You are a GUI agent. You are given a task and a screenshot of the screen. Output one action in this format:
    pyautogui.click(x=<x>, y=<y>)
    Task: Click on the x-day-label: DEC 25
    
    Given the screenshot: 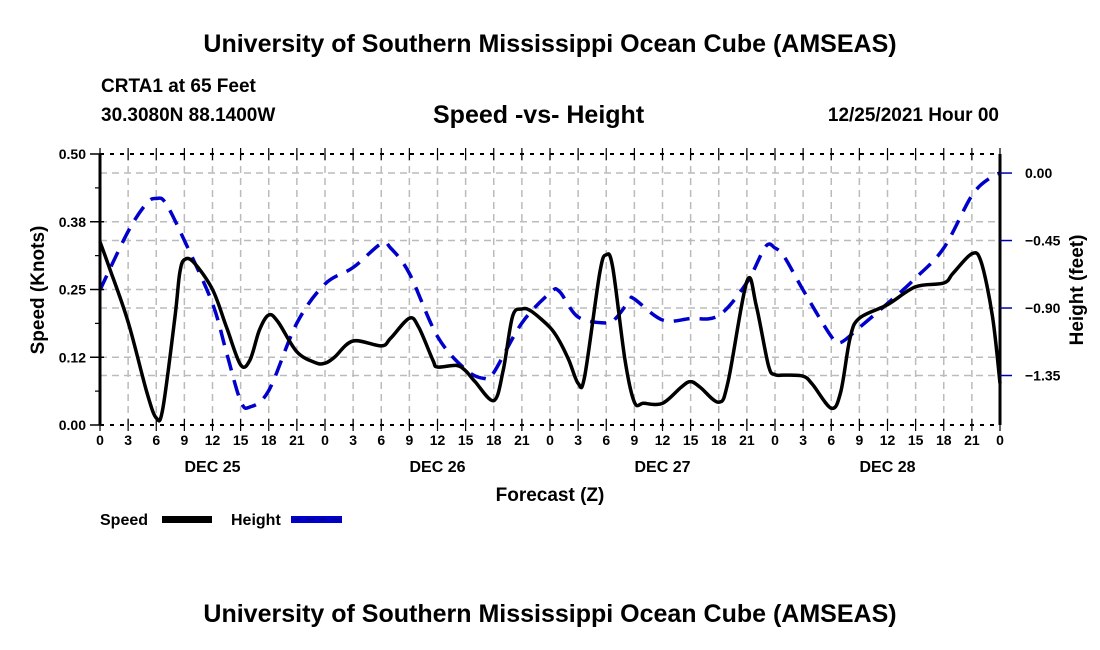 What is the action you would take?
    pyautogui.click(x=212, y=467)
    